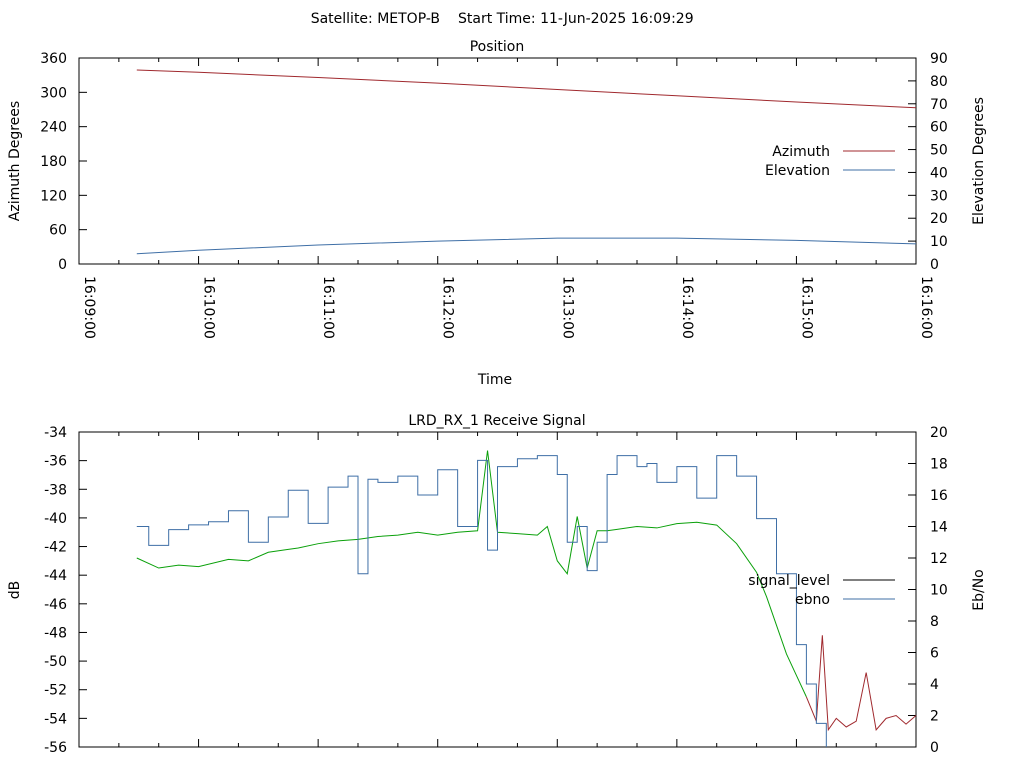 Image resolution: width=1024 pixels, height=768 pixels. Describe the element at coordinates (979, 590) in the screenshot. I see `signal-y2-axis-label: Eb/No` at that location.